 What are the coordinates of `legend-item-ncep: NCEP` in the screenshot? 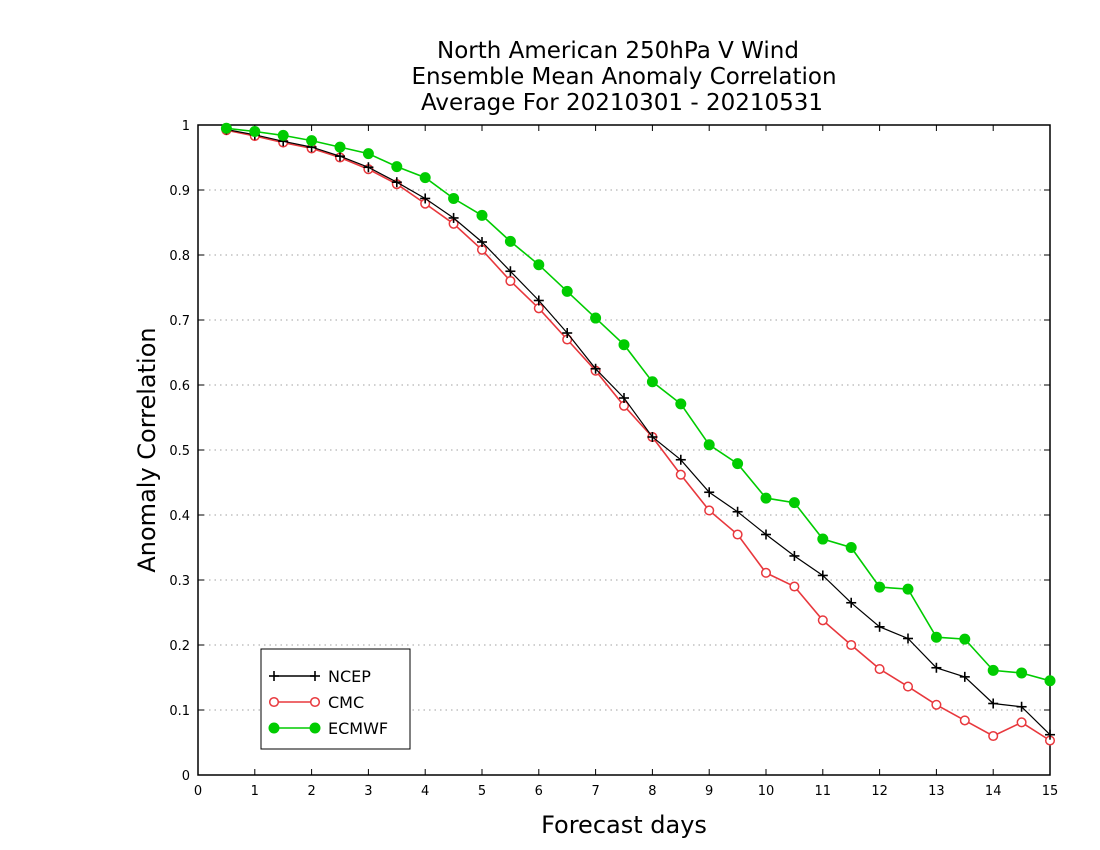 It's located at (320, 676).